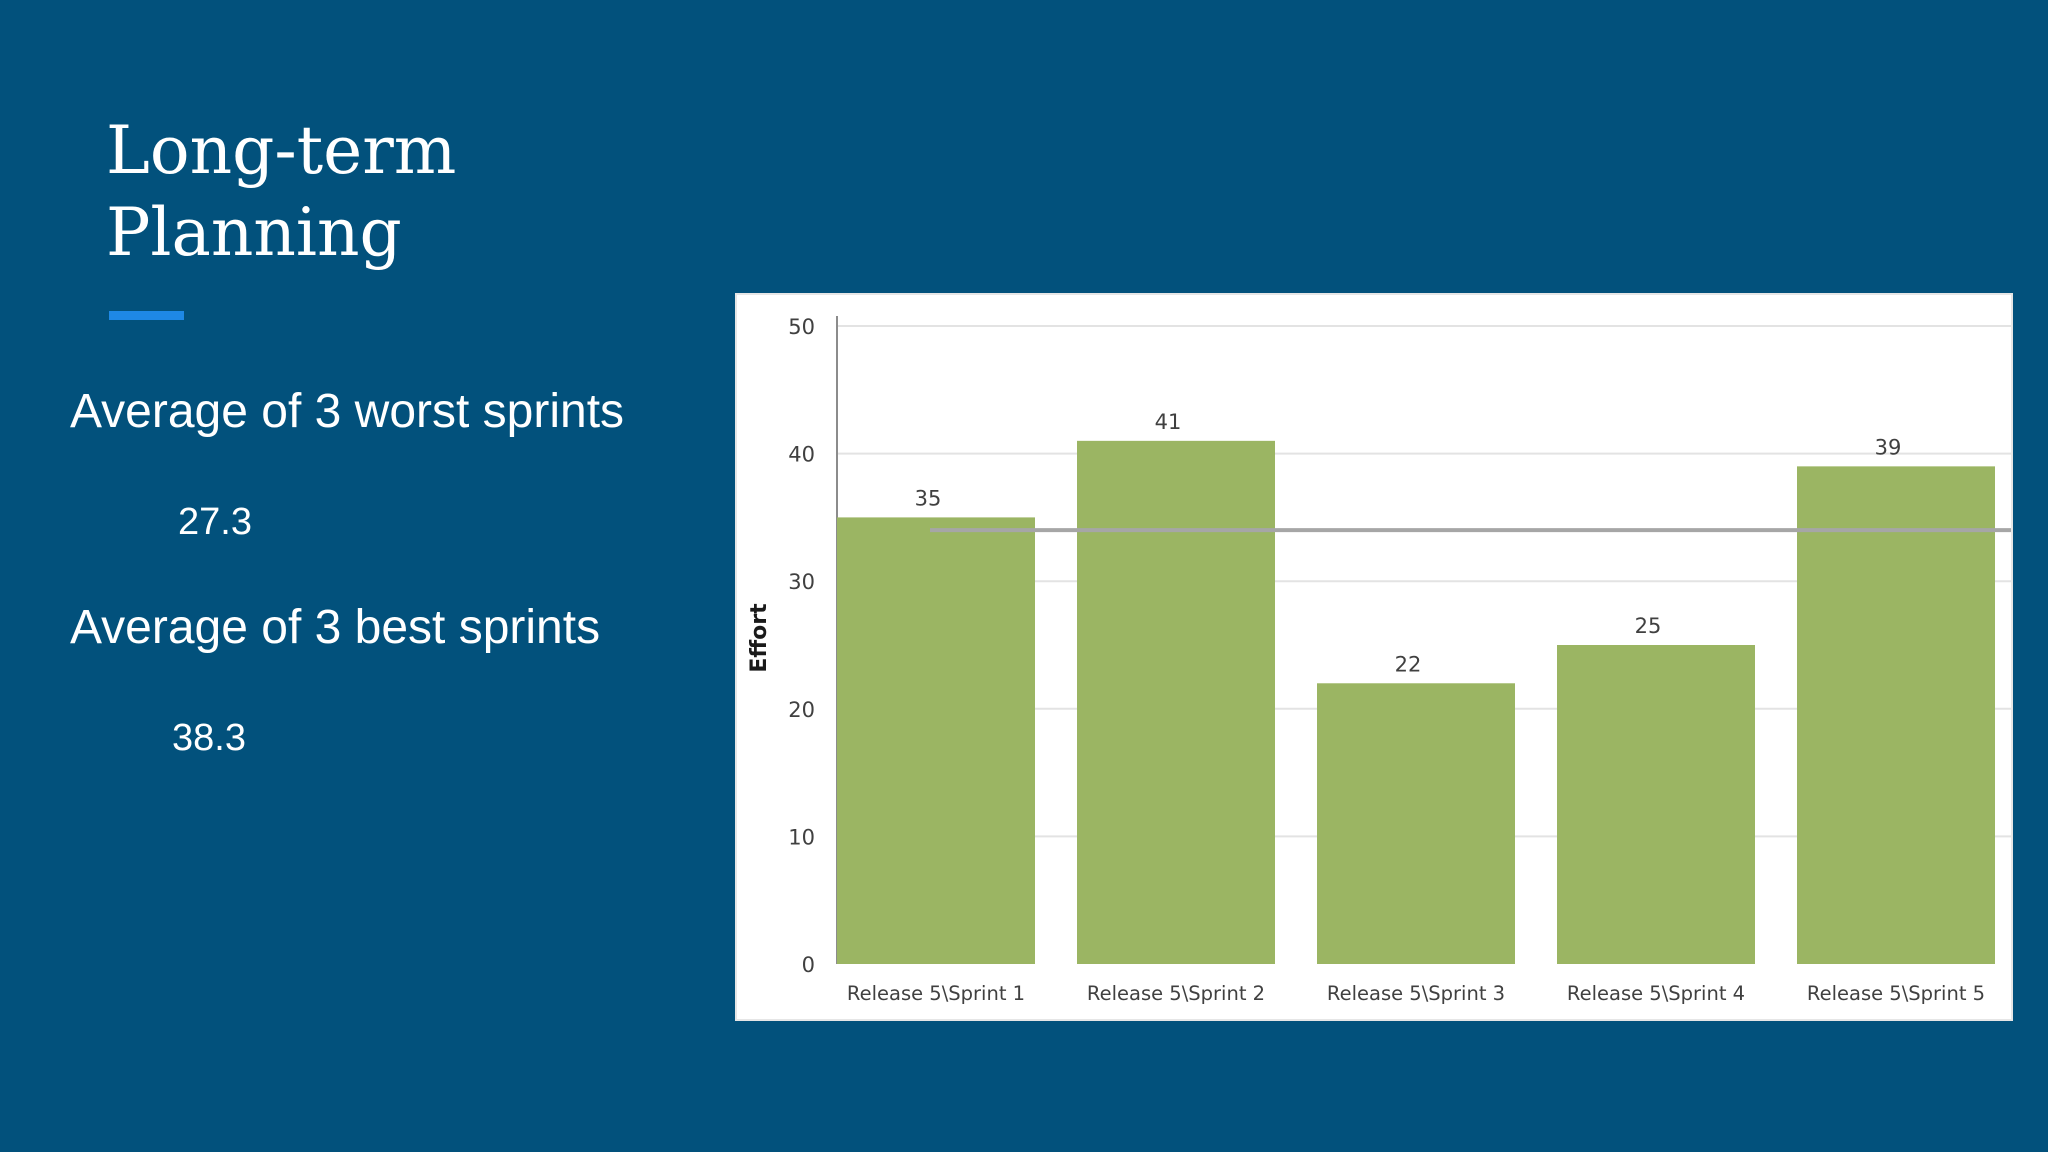 The image size is (2048, 1152). Describe the element at coordinates (1168, 422) in the screenshot. I see `data-label-2: 41` at that location.